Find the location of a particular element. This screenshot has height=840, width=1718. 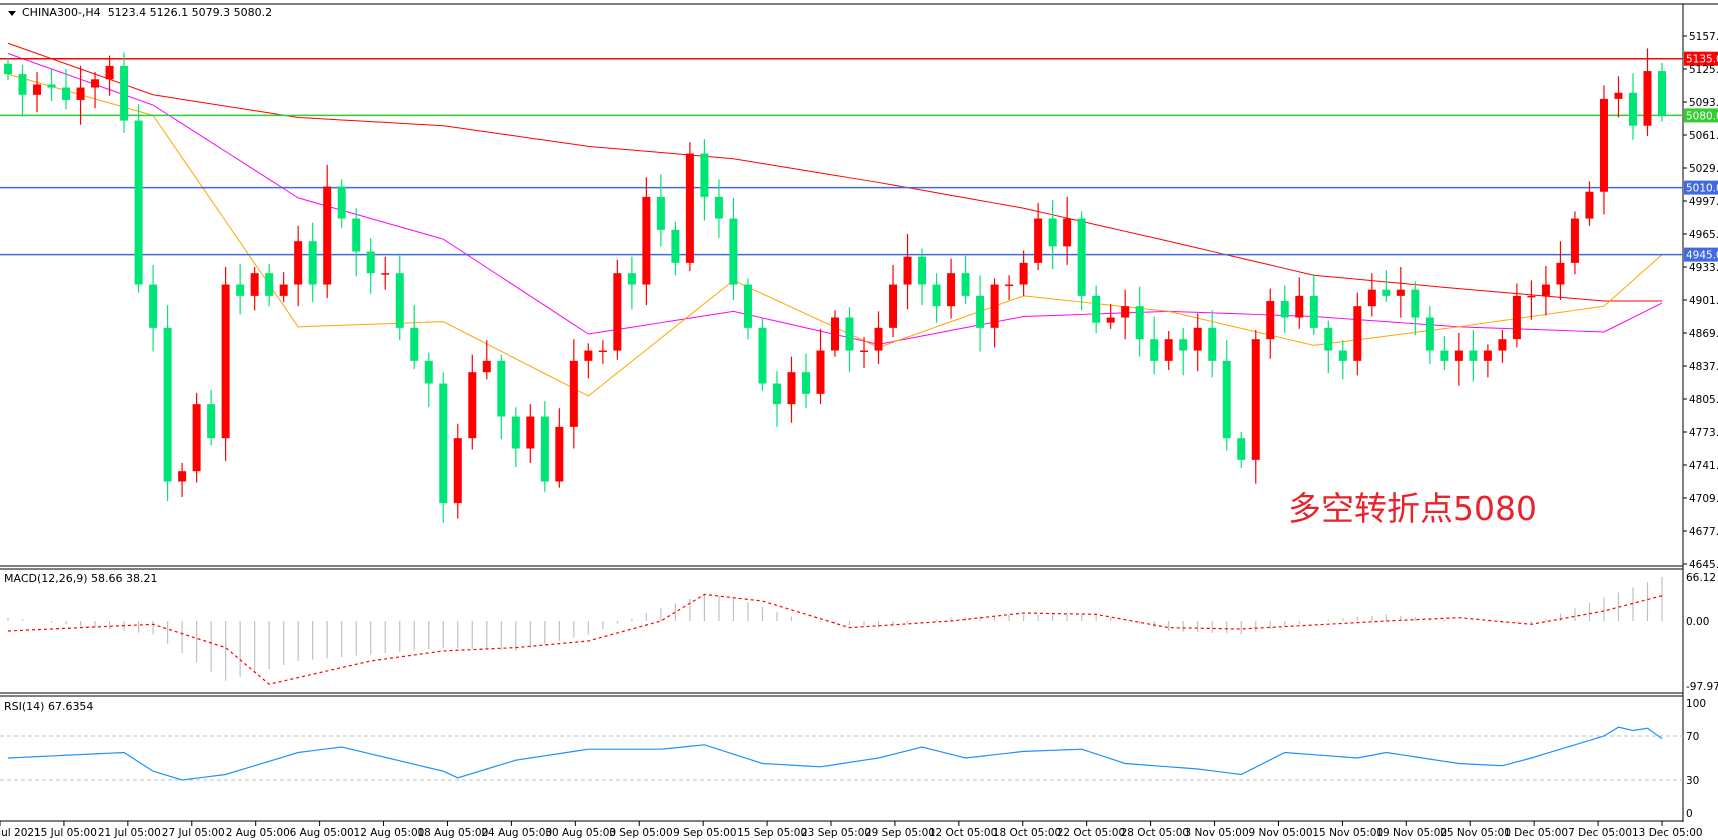

price-tick-label: 4837.0 is located at coordinates (1703, 367).